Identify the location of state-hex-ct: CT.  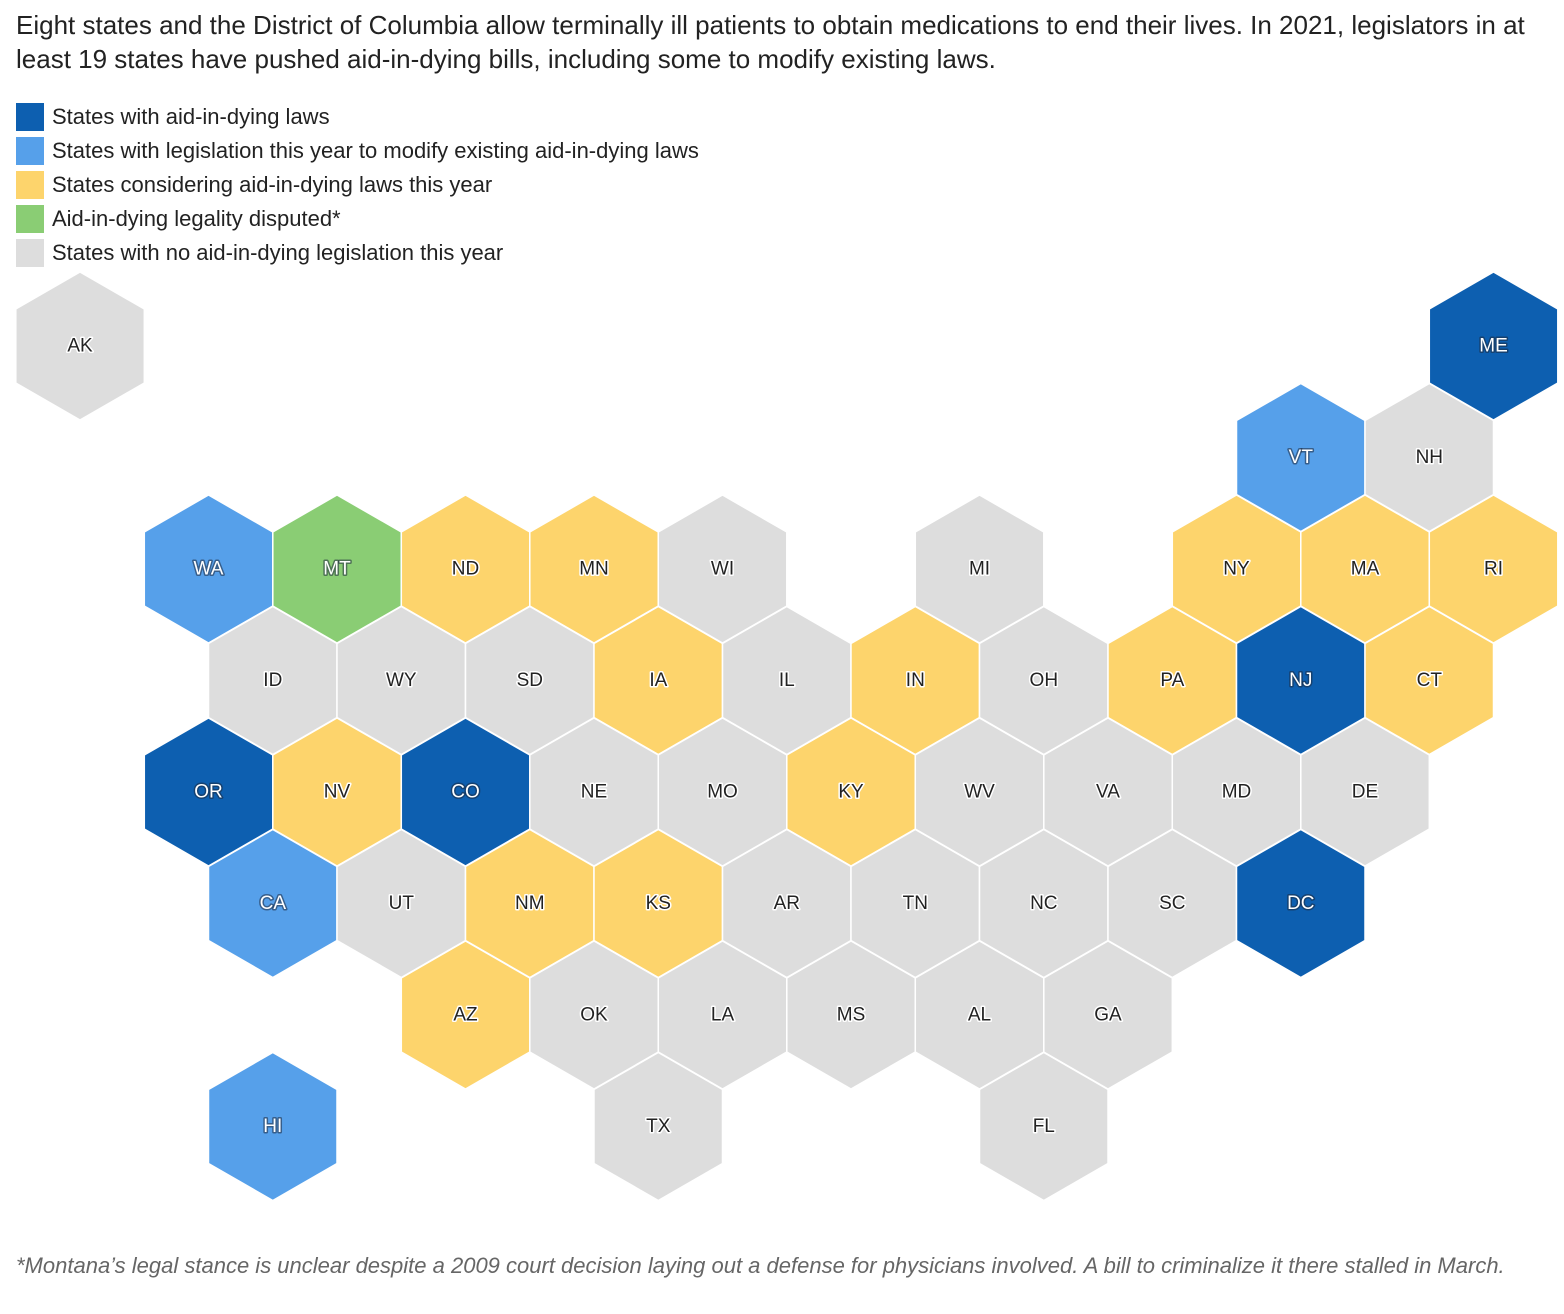
(1429, 680).